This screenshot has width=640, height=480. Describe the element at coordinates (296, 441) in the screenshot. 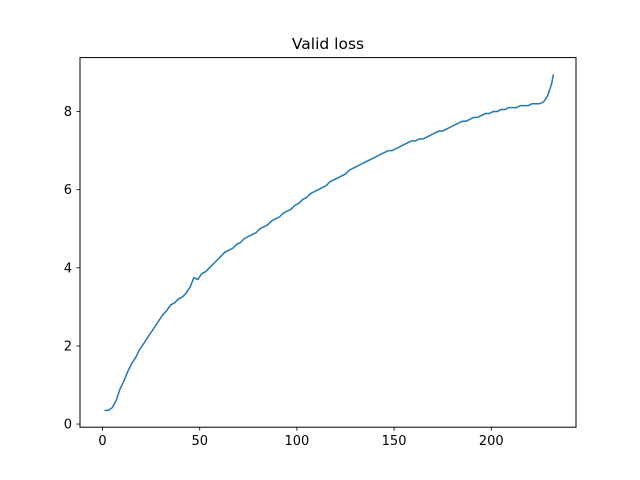

I see `x-tick-label: 100` at that location.